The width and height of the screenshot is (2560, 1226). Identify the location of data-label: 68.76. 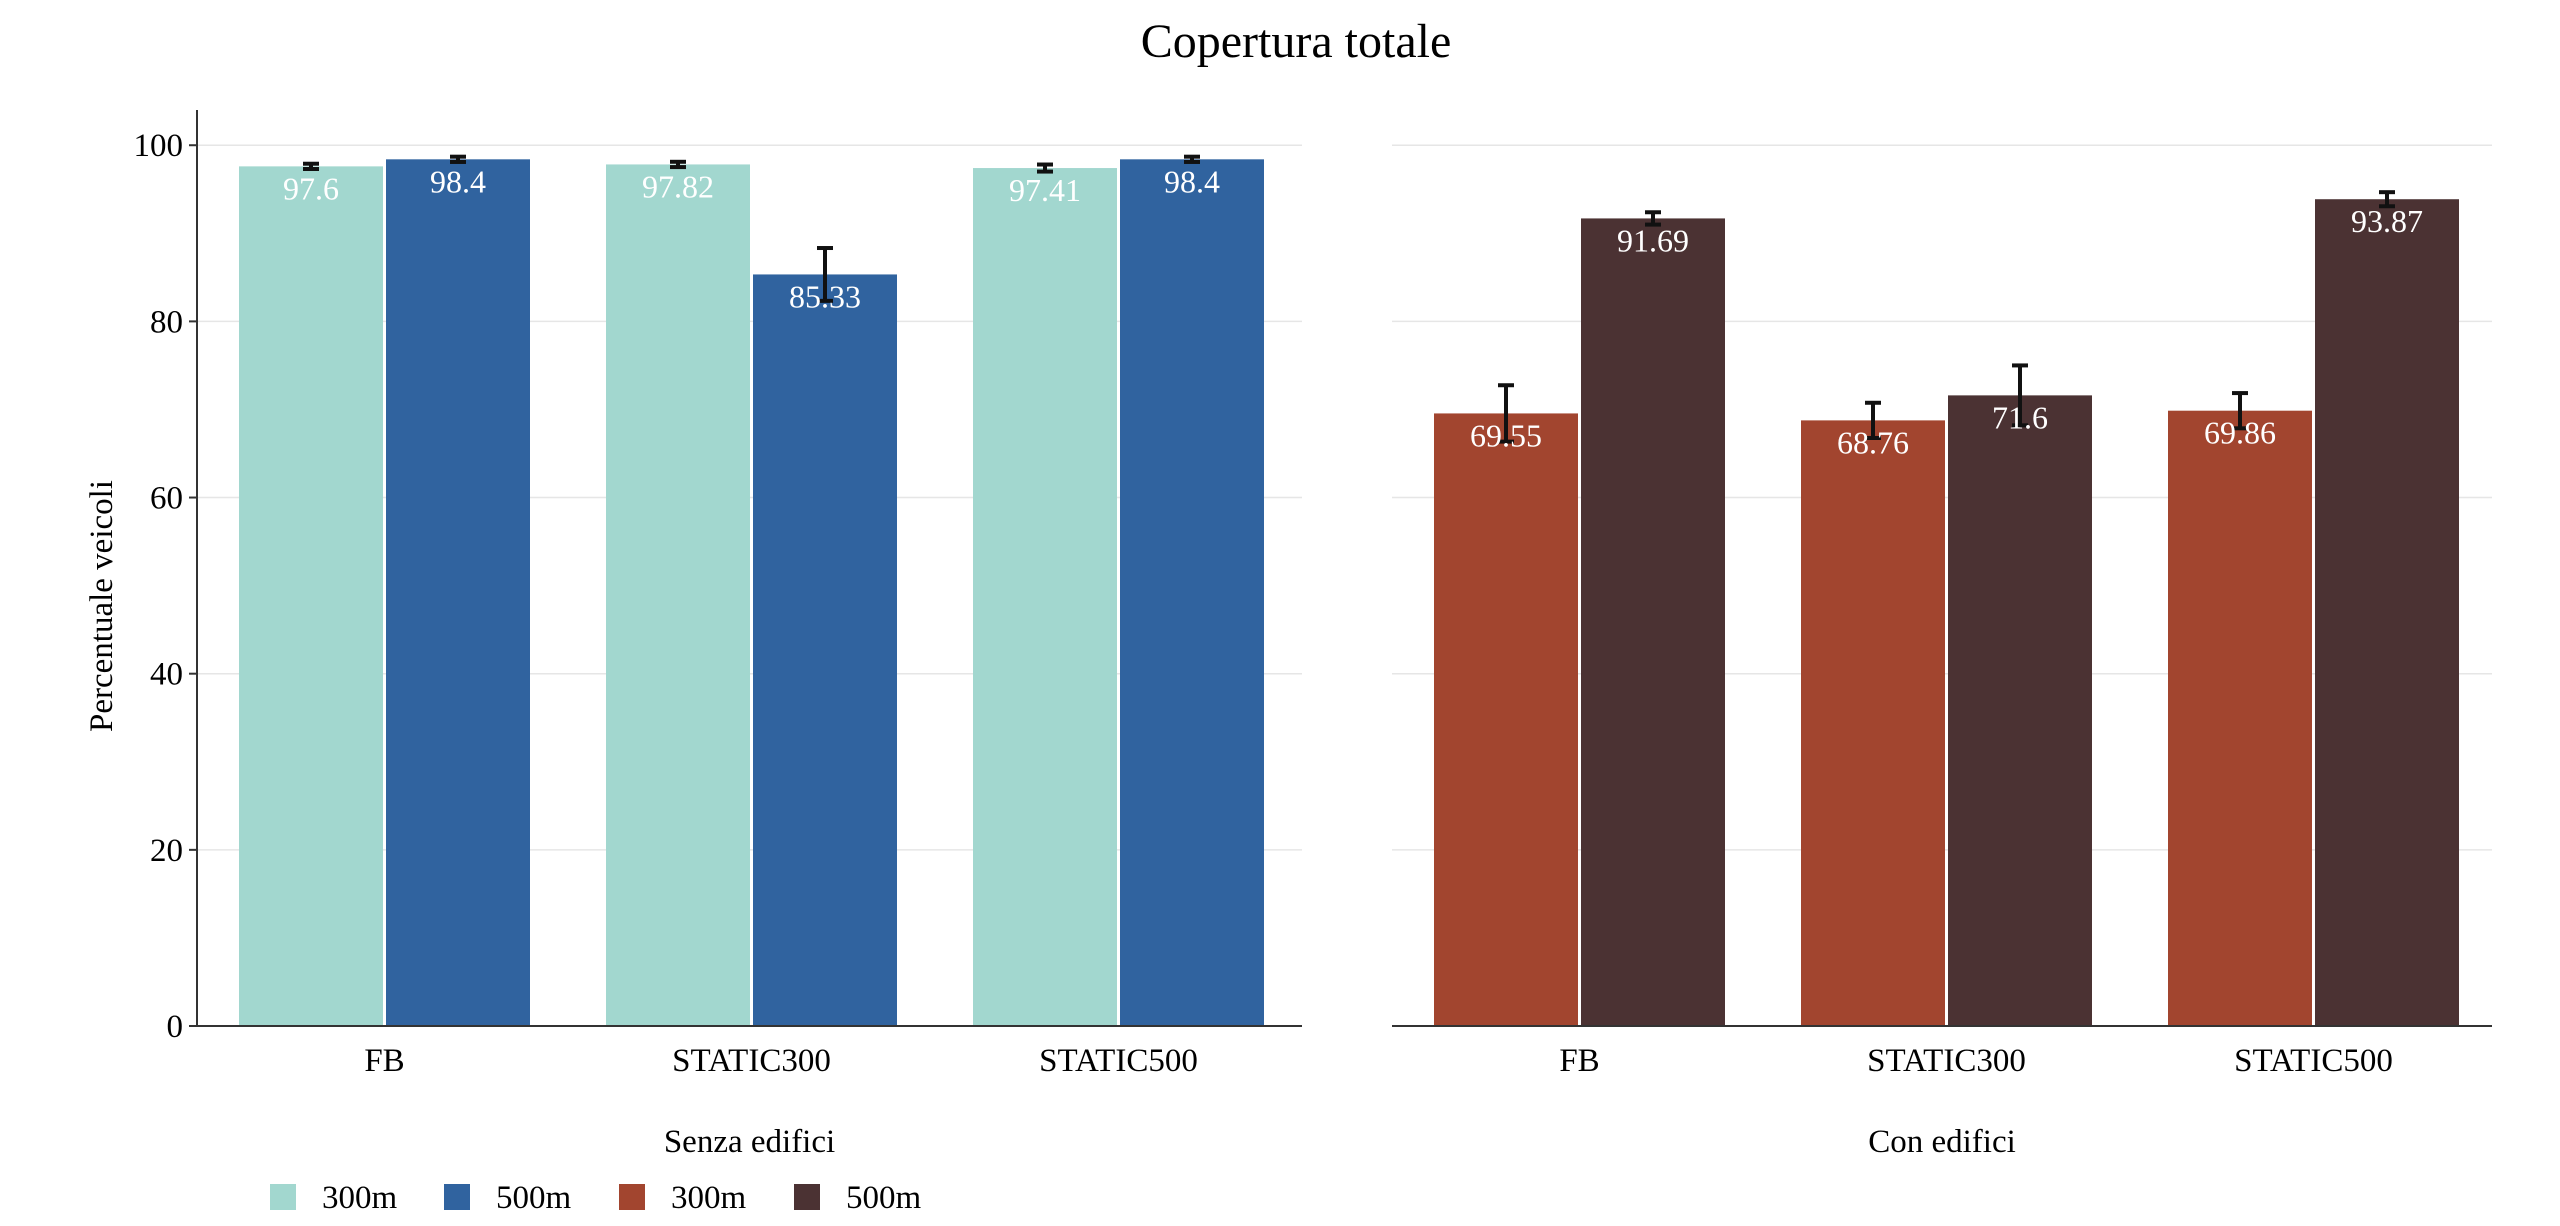
(1873, 442).